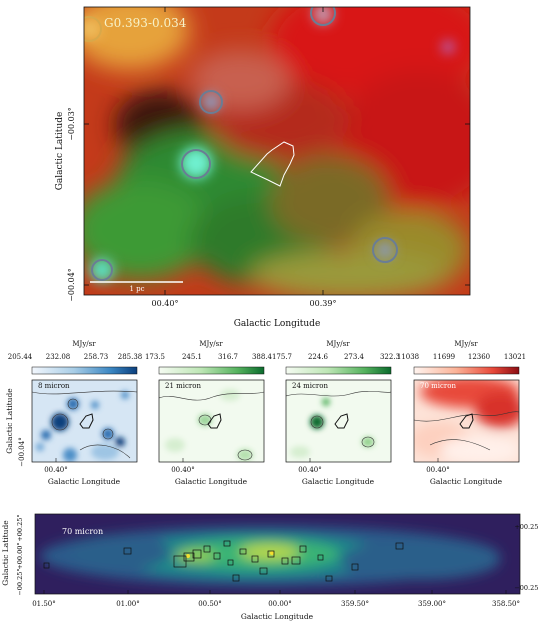 This screenshot has width=538, height=635. I want to click on bottom-ylabel: Galactic Latitude, so click(5, 553).